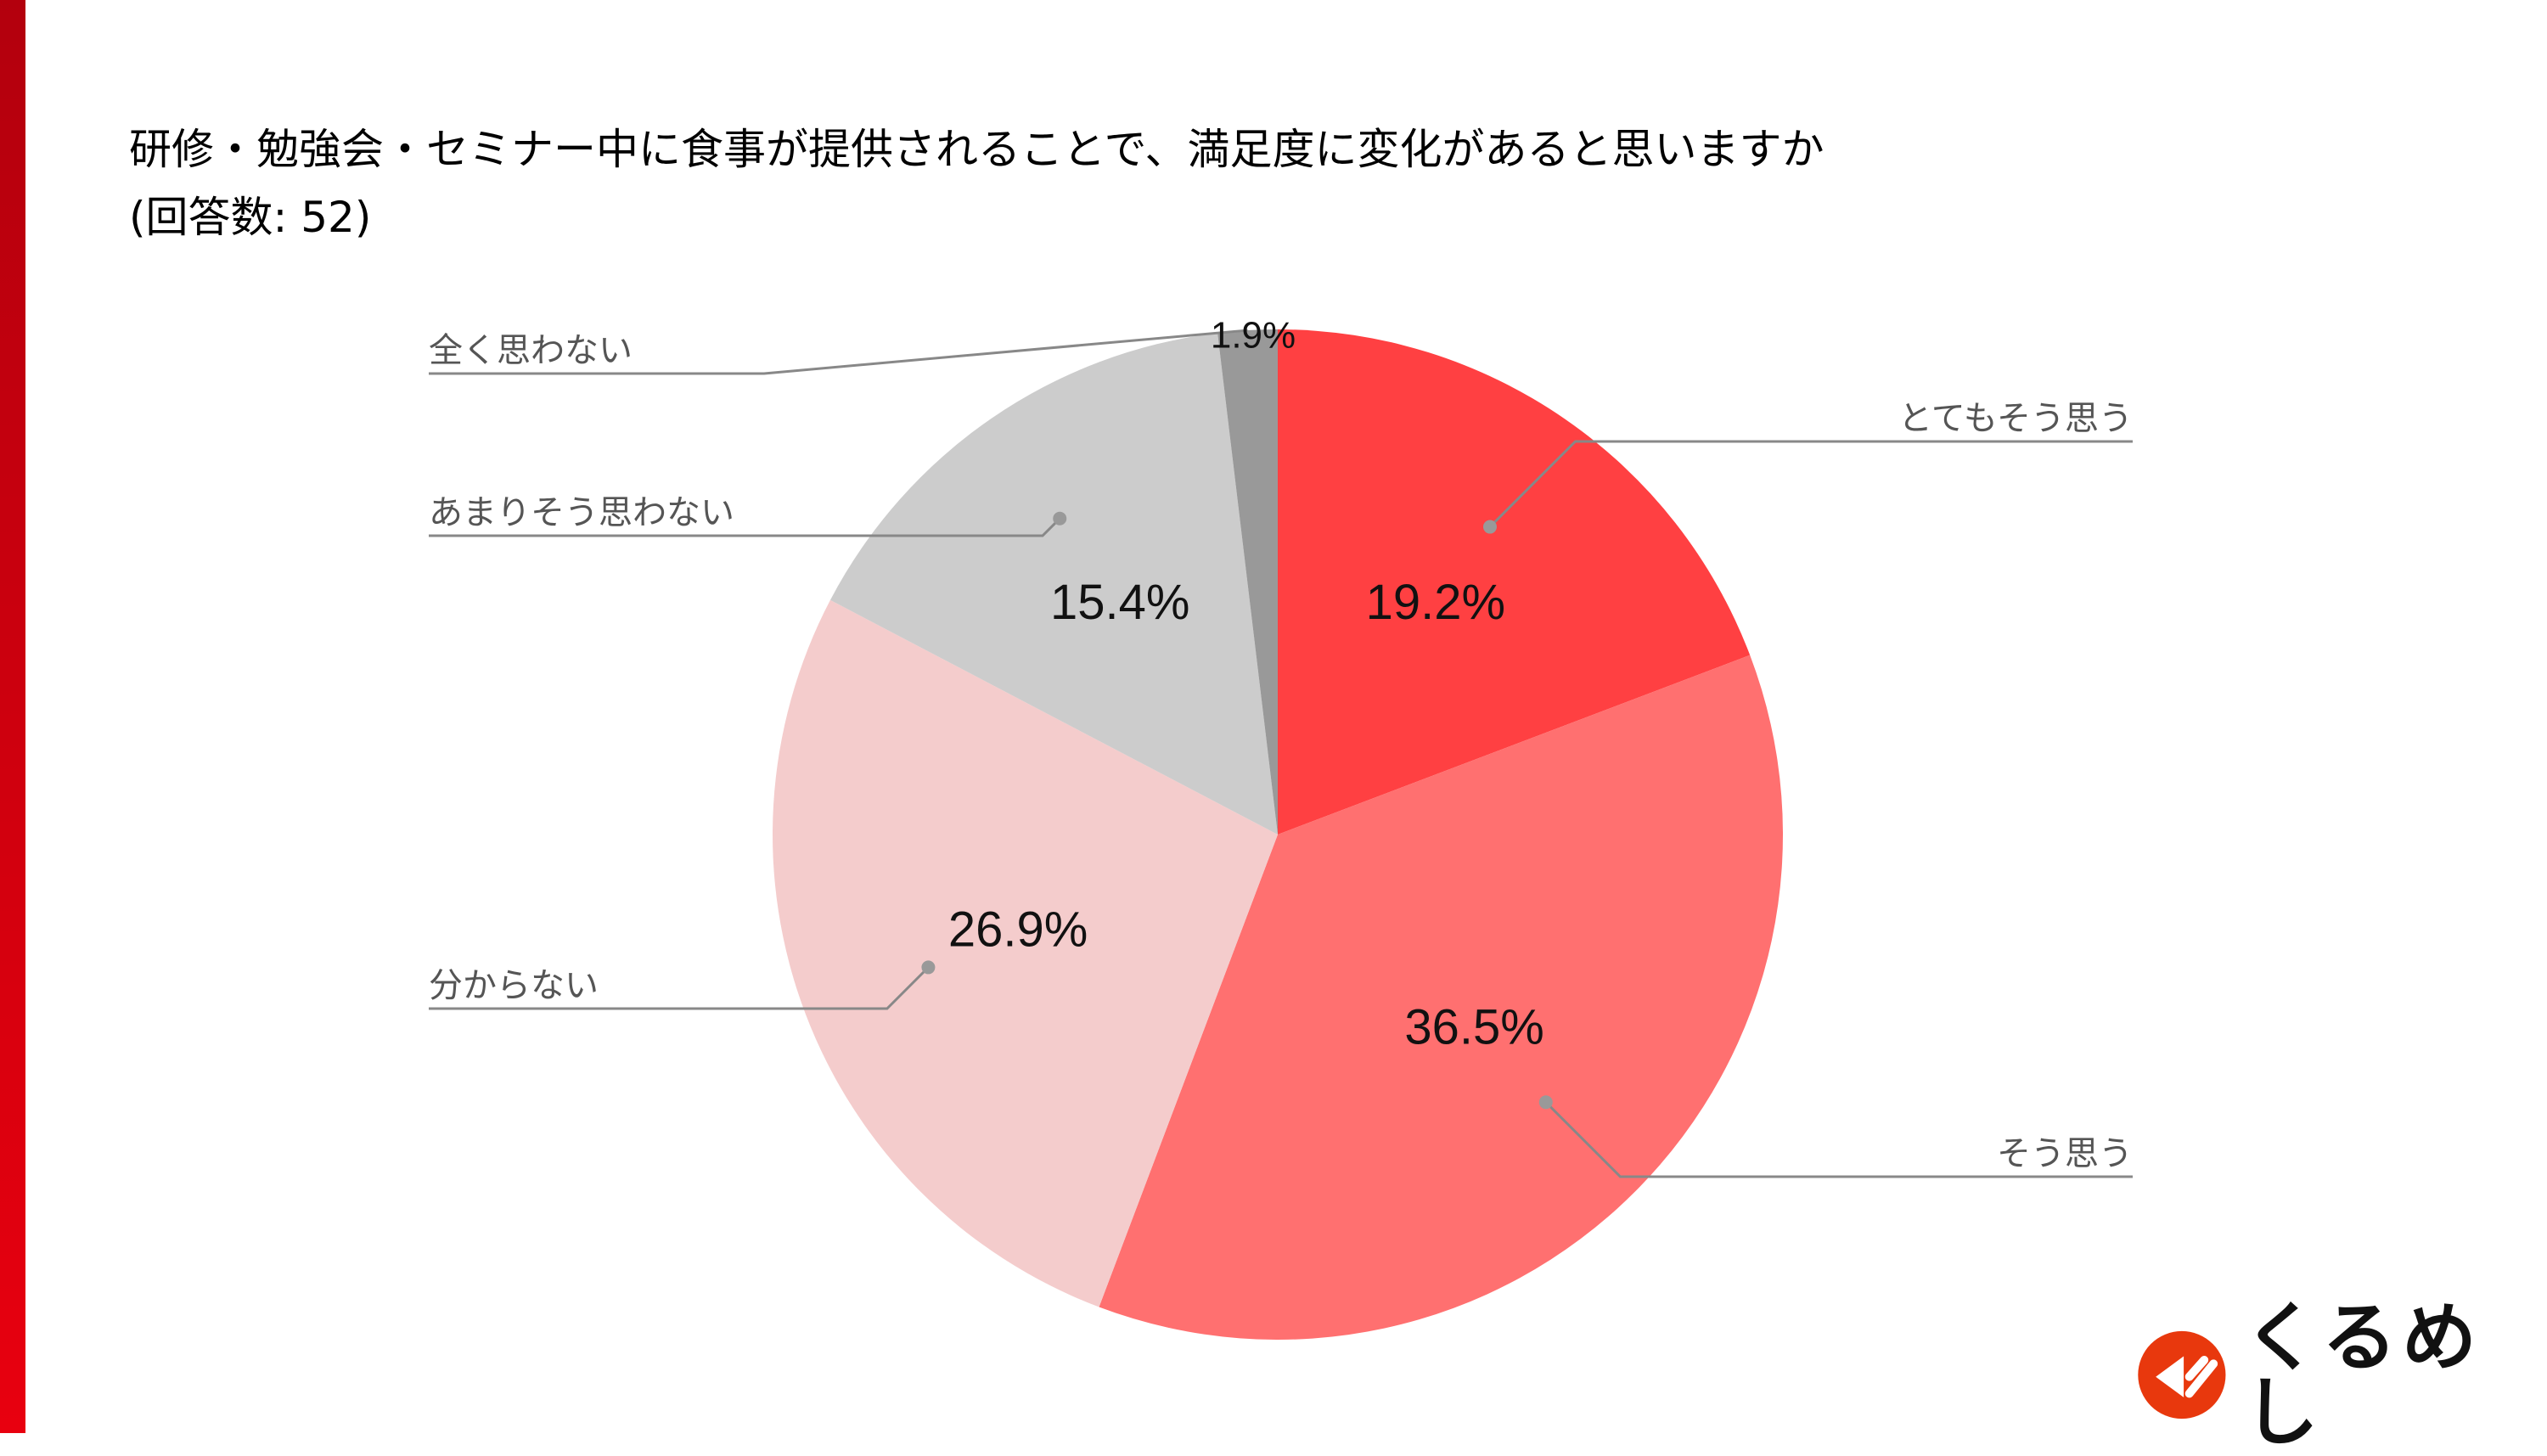 Image resolution: width=2547 pixels, height=1456 pixels. I want to click on slice-percent-label: 15.4%, so click(1119, 602).